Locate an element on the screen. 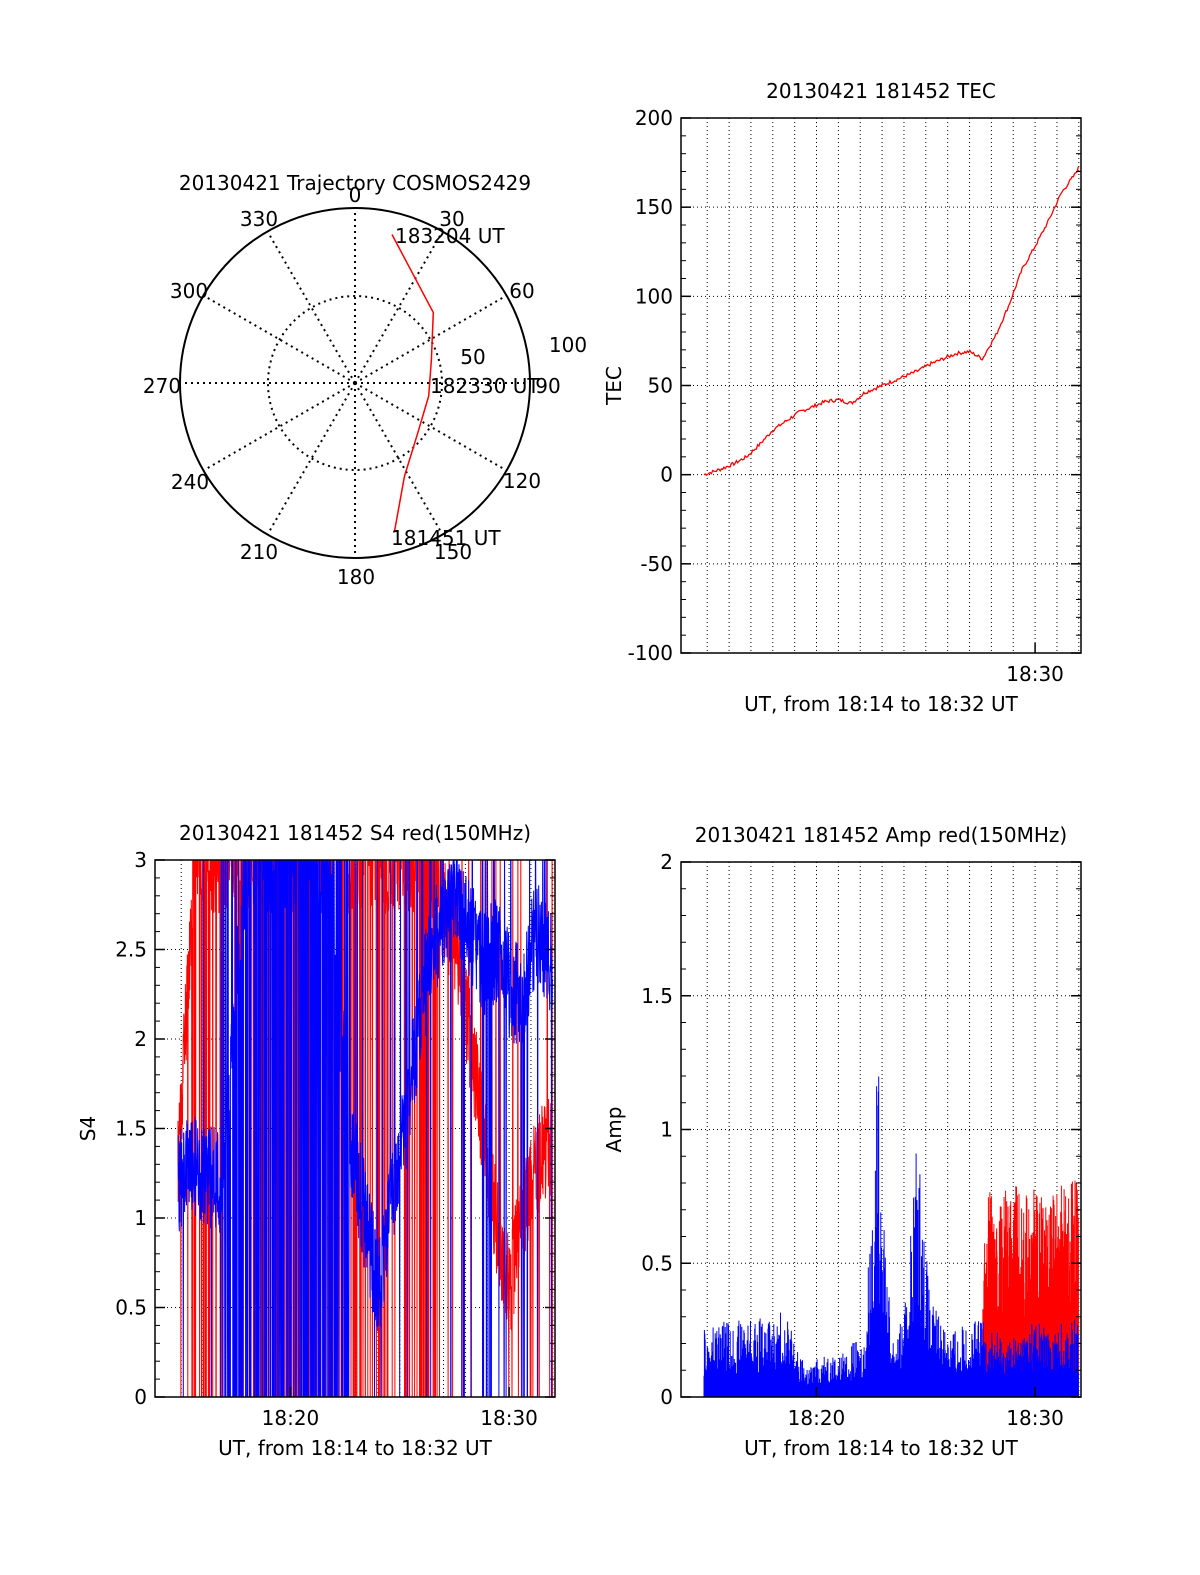 The width and height of the screenshot is (1200, 1575). amp-xtick-label: 18:30 is located at coordinates (1035, 1418).